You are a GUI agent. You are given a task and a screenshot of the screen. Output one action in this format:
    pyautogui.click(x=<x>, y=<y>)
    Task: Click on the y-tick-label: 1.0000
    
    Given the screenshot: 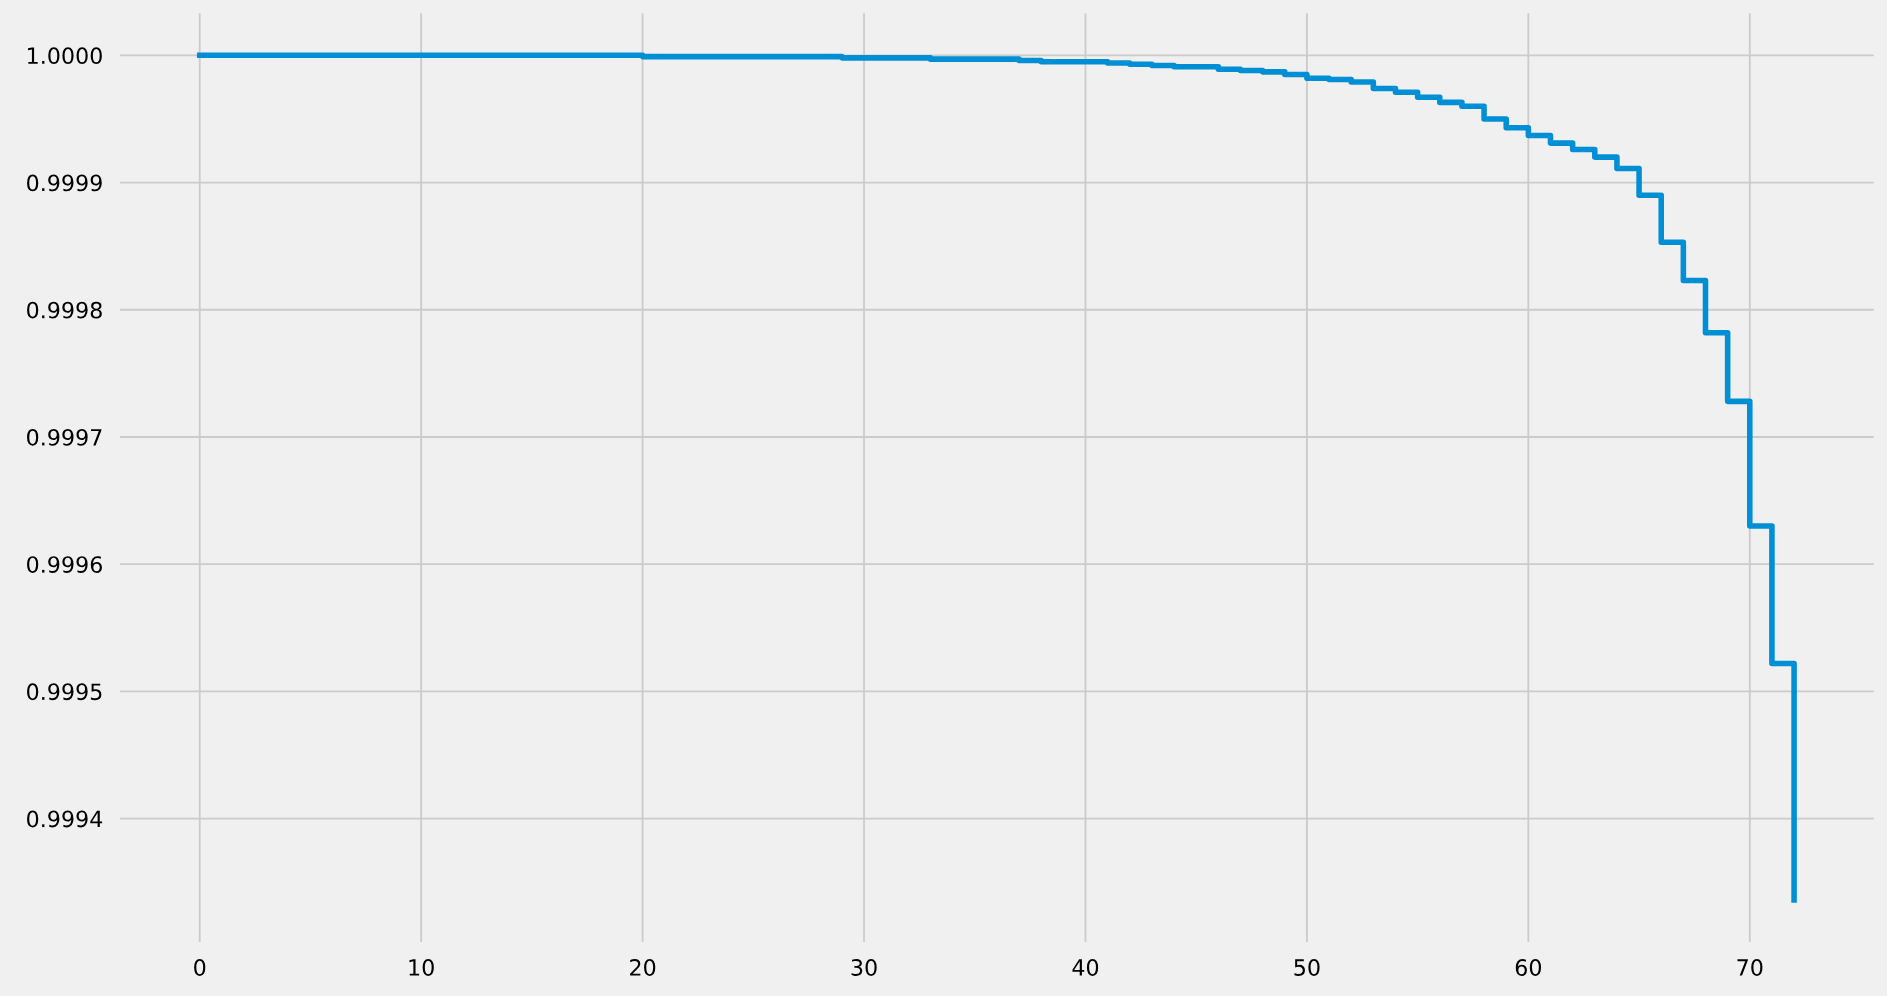 What is the action you would take?
    pyautogui.click(x=65, y=56)
    